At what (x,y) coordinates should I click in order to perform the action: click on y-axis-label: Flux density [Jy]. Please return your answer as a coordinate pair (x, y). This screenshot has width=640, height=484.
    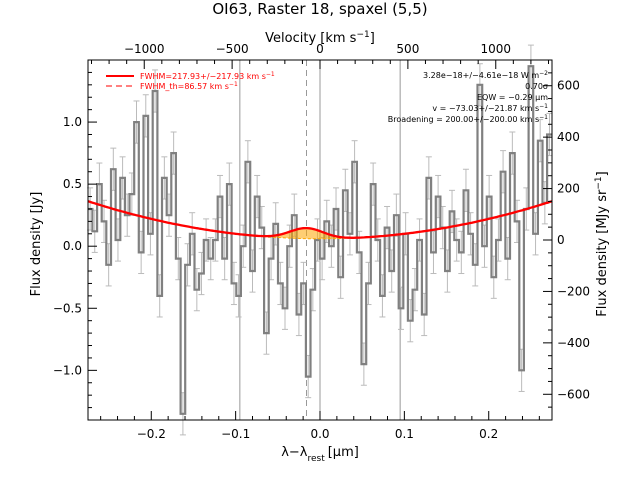
    Looking at the image, I should click on (36, 244).